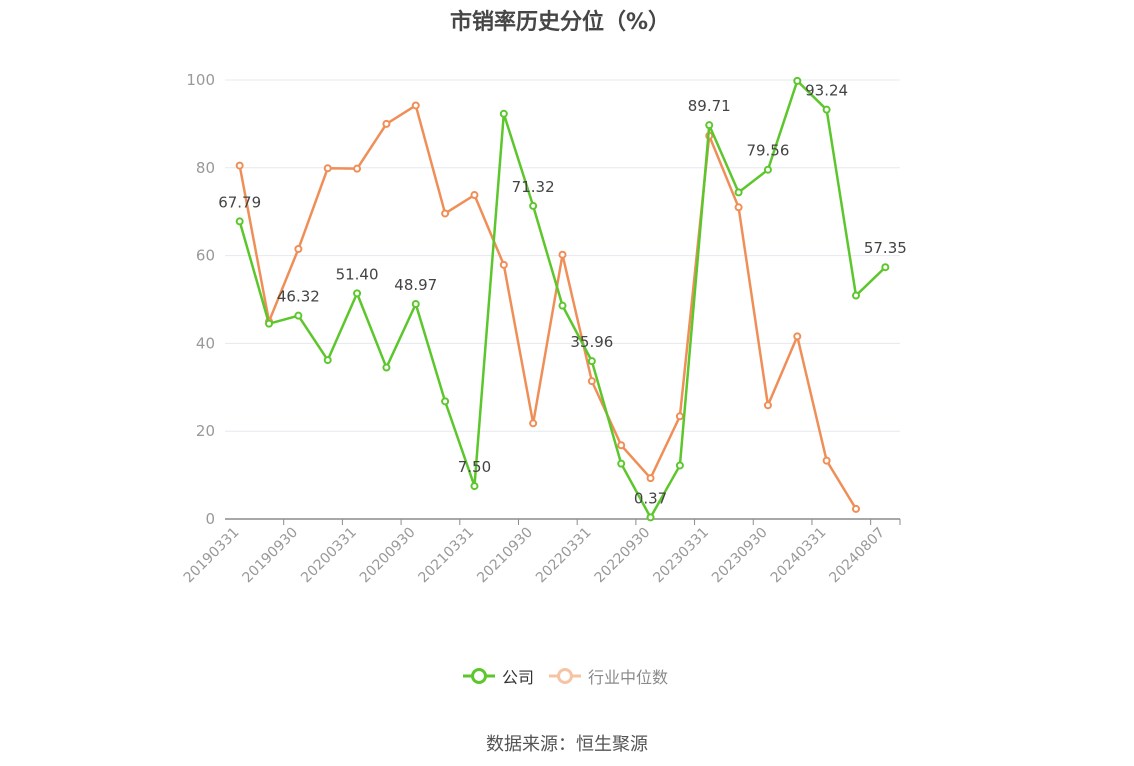 The image size is (1134, 766). I want to click on y-tick-label: 0, so click(210, 519).